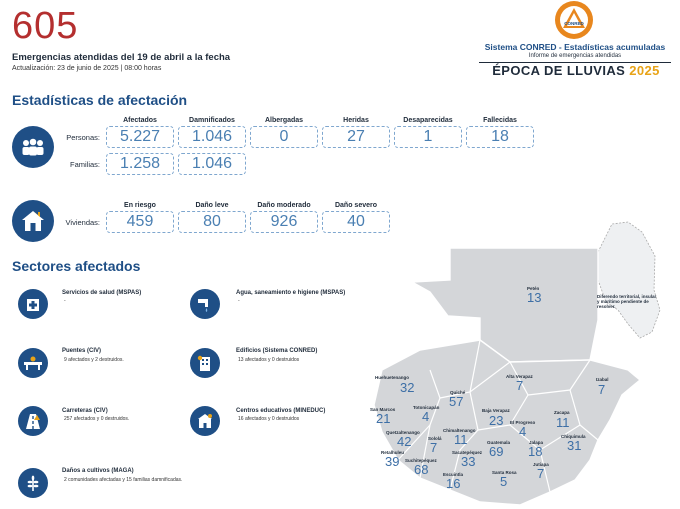 This screenshot has width=680, height=509. What do you see at coordinates (496, 420) in the screenshot?
I see `dept-bajaverapaz-value: 23` at bounding box center [496, 420].